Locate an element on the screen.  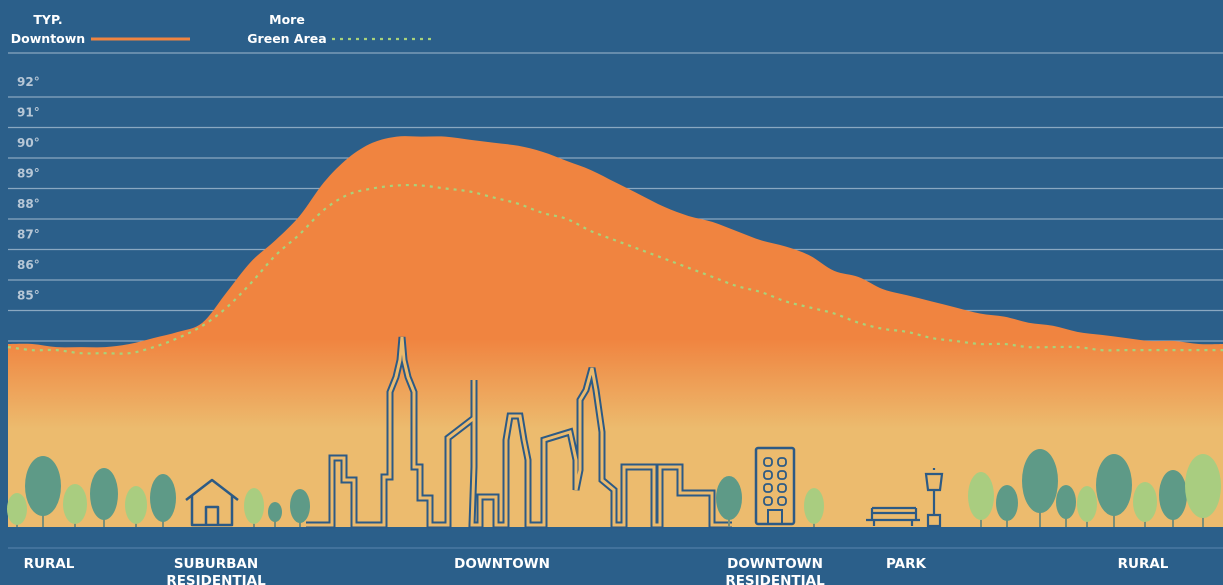
x-label-suburban-residential: SUBURBAN RESIDENTIAL is located at coordinates (216, 570).